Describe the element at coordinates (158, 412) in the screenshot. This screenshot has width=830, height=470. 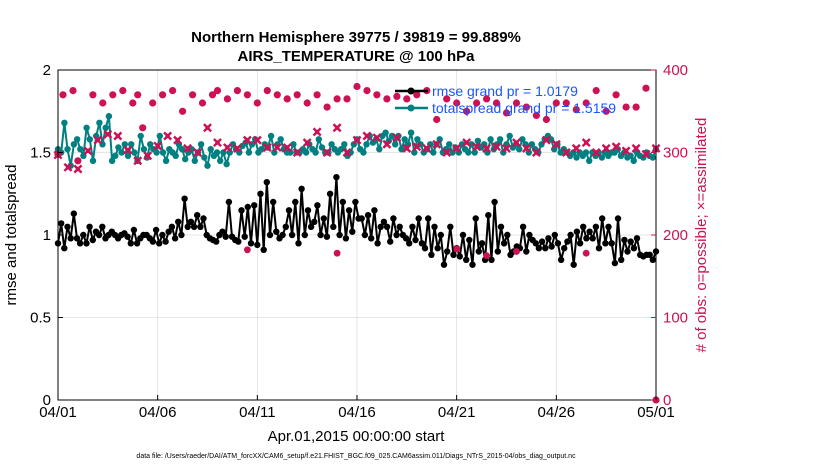
I see `x-tick-label: 04/06` at that location.